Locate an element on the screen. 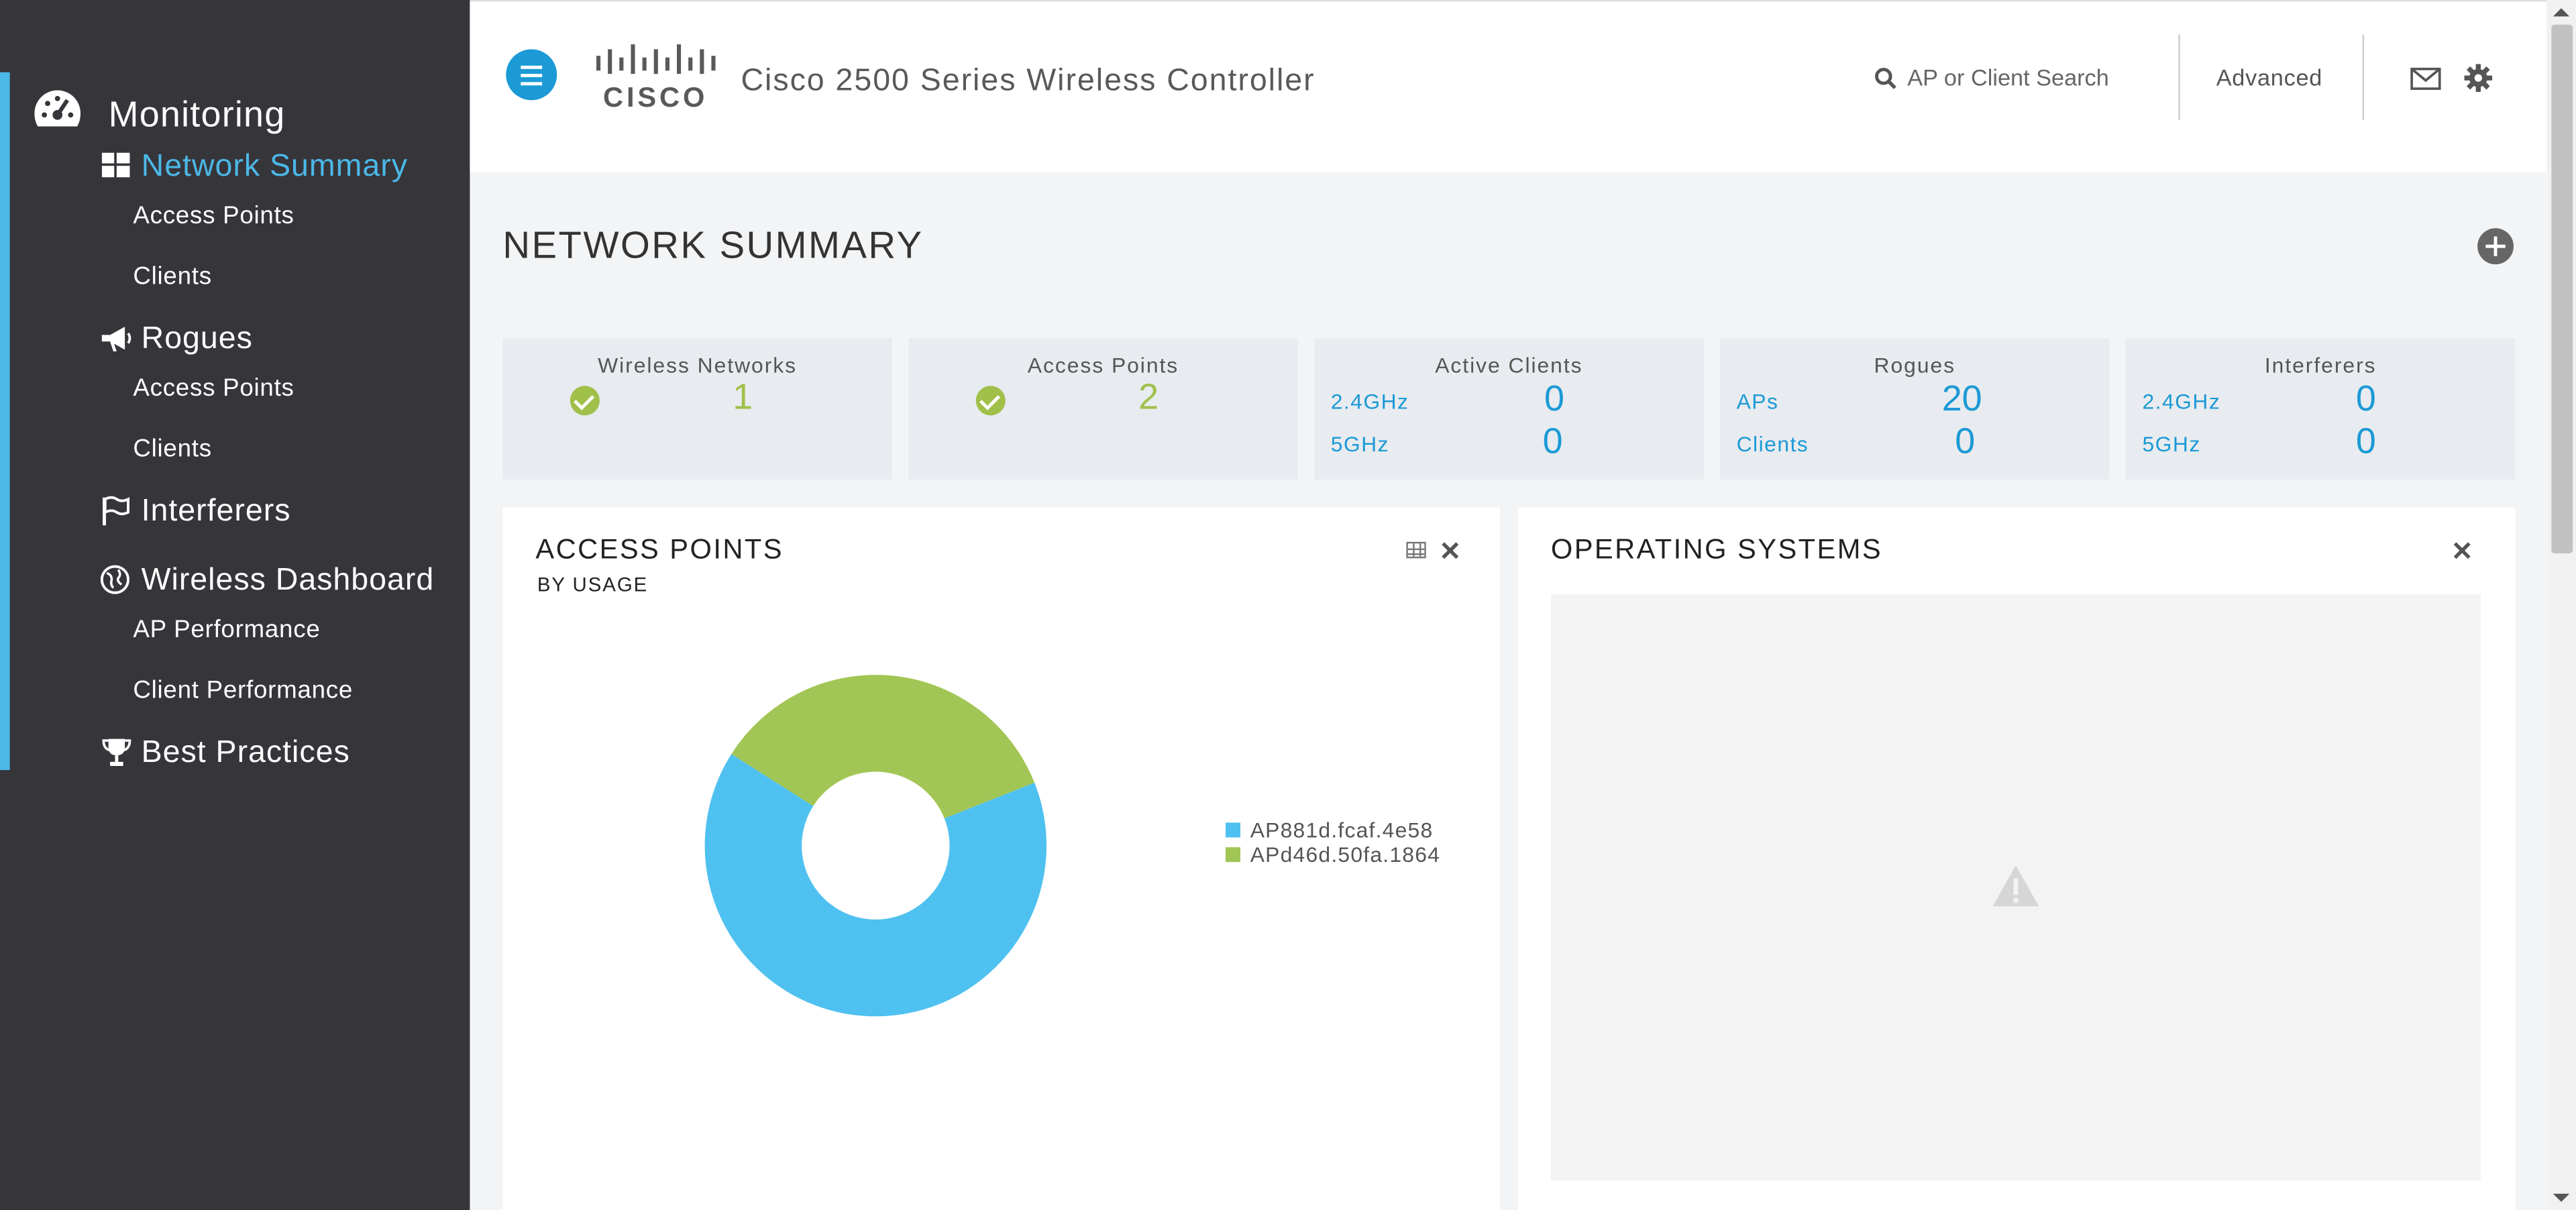 The height and width of the screenshot is (1210, 2576). dashboard-gauge-icon is located at coordinates (57, 109).